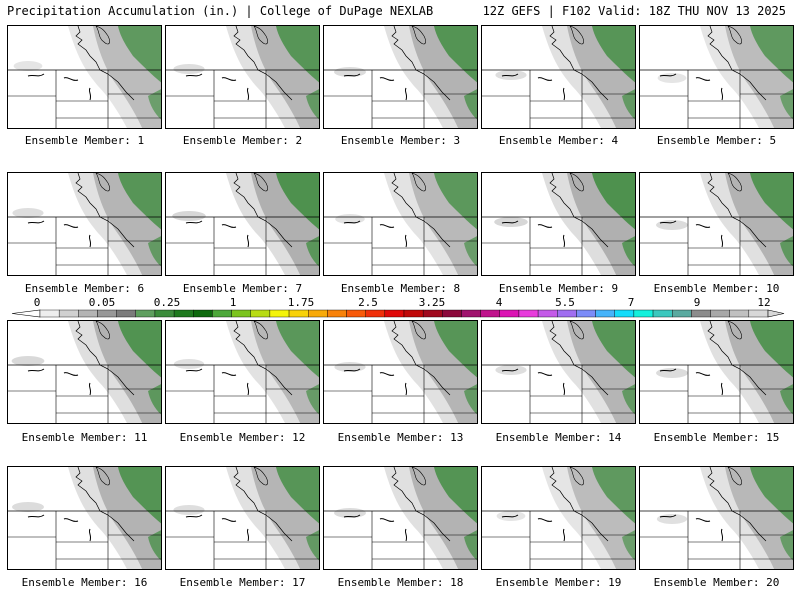 The width and height of the screenshot is (800, 600). What do you see at coordinates (558, 582) in the screenshot?
I see `ensemble-member-label: Ensemble Member: 19` at bounding box center [558, 582].